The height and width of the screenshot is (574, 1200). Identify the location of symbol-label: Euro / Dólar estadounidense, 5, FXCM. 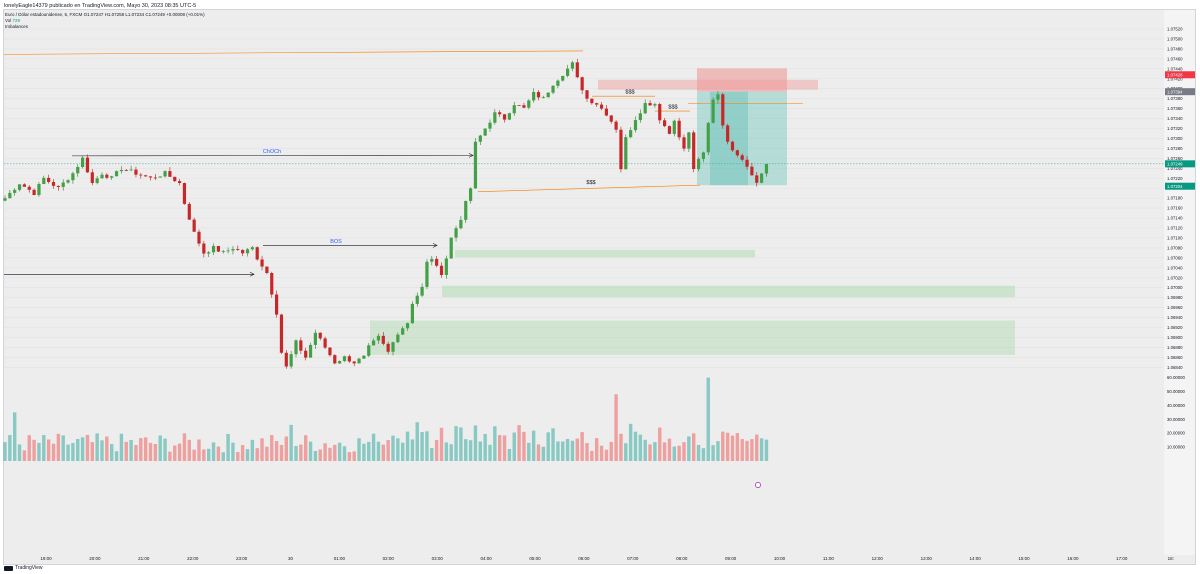
(44, 14).